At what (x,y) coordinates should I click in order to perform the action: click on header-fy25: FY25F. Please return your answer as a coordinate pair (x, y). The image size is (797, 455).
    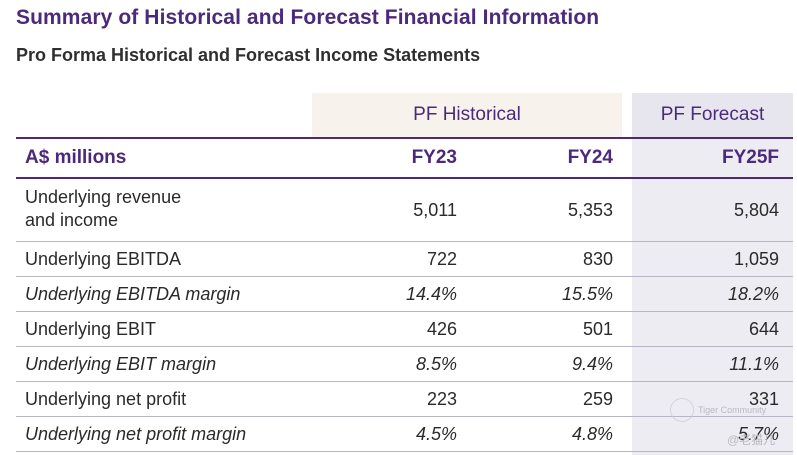
    Looking at the image, I should click on (750, 157).